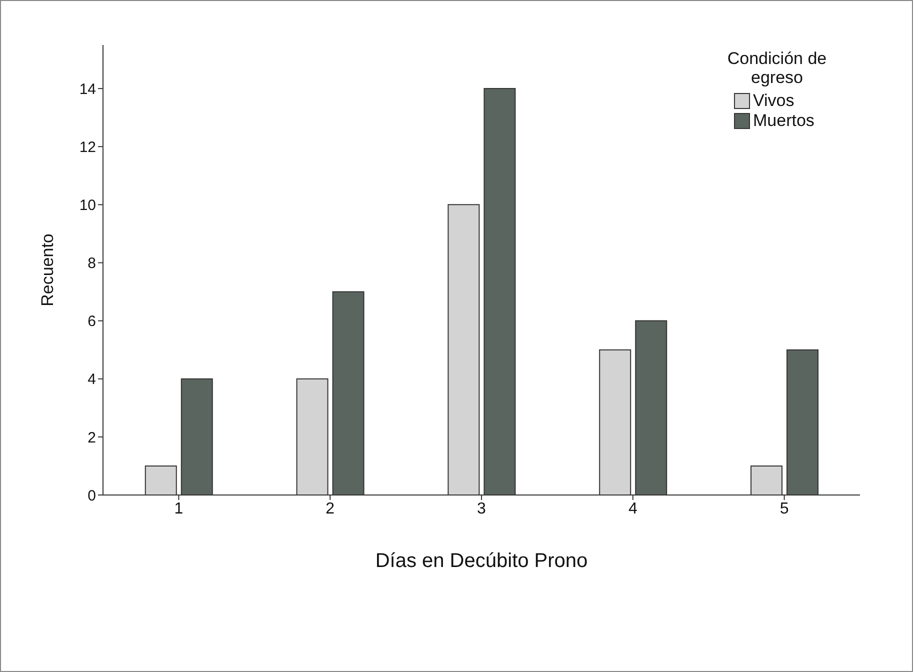  I want to click on y-tick-label: 10, so click(87, 205).